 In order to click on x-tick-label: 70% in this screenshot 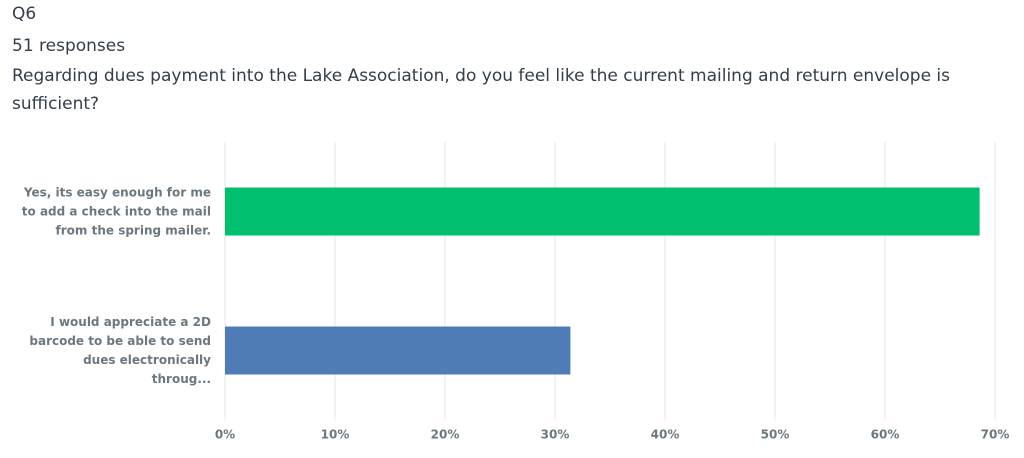, I will do `click(995, 435)`.